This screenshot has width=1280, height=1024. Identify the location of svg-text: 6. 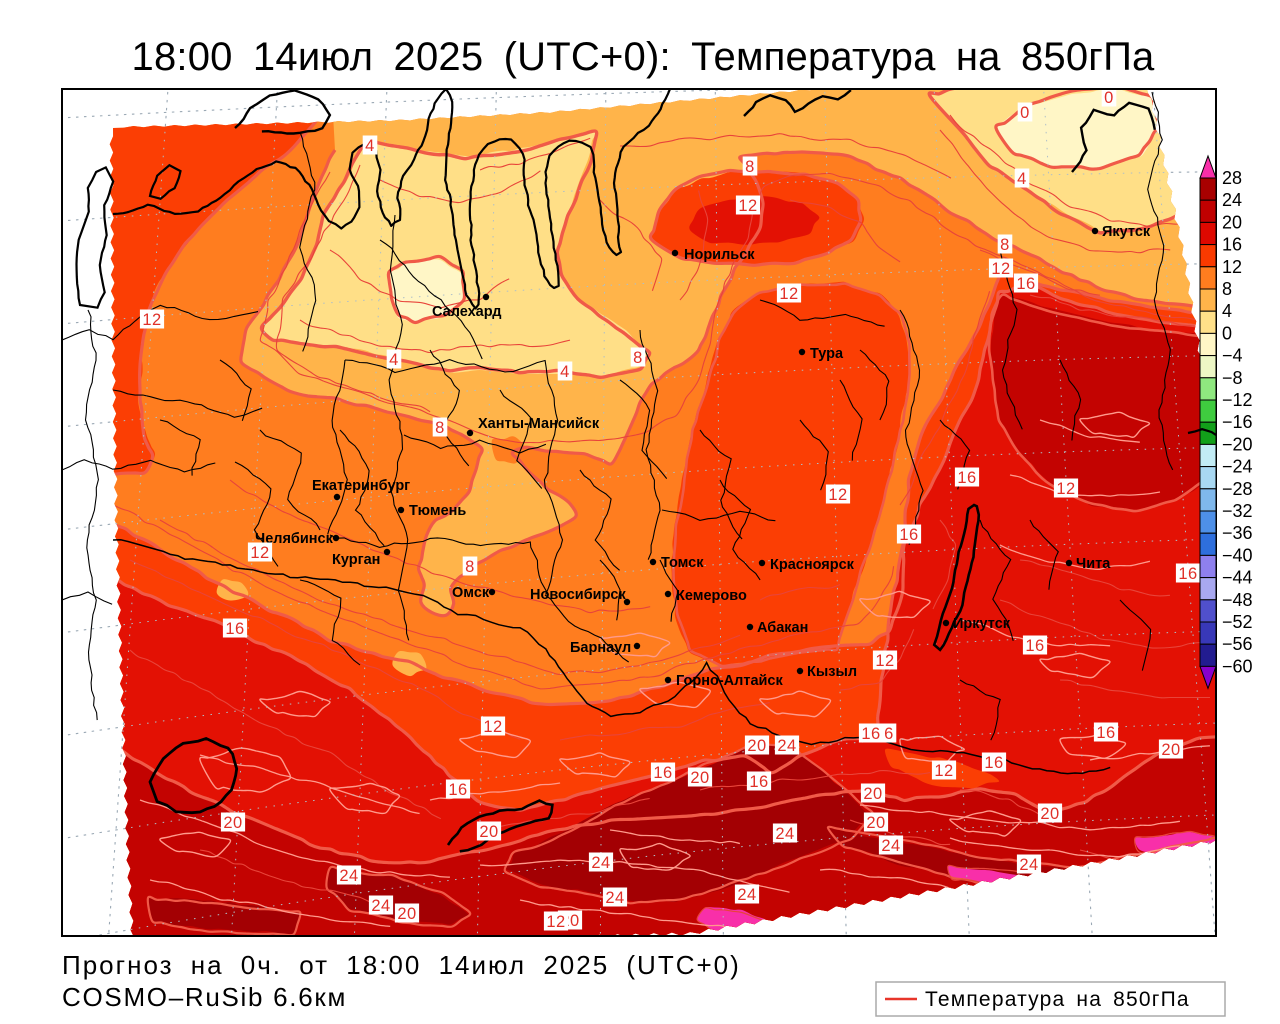
(889, 734).